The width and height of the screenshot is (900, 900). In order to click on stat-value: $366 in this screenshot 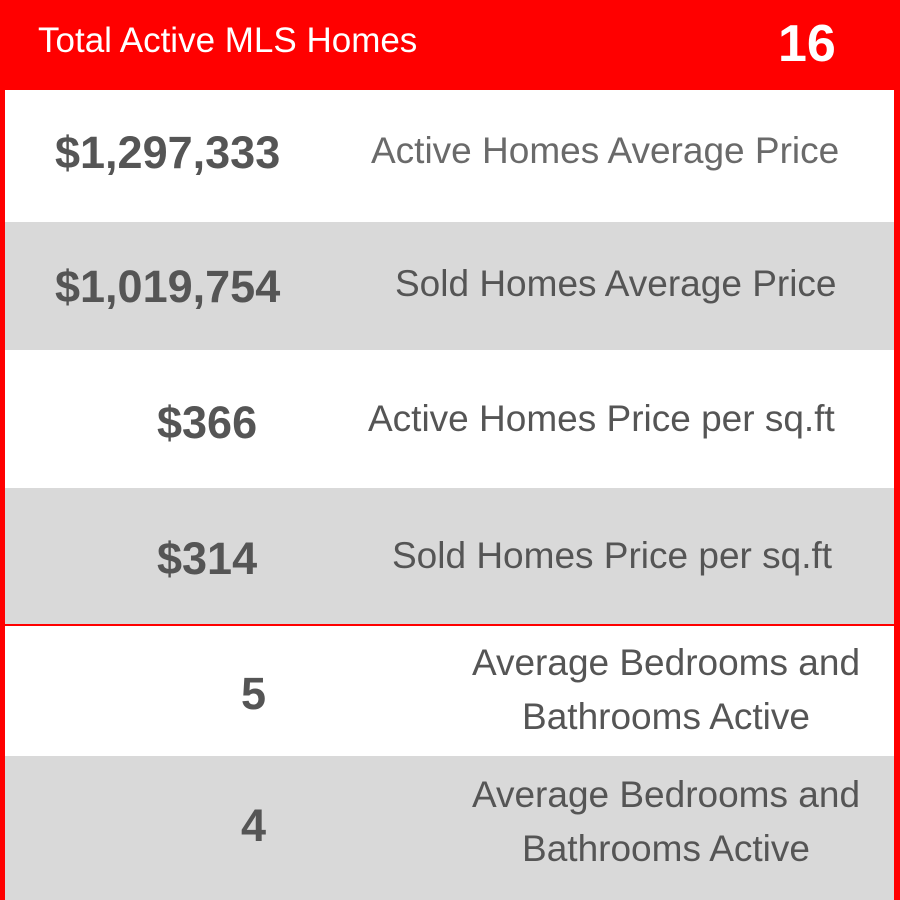, I will do `click(207, 422)`.